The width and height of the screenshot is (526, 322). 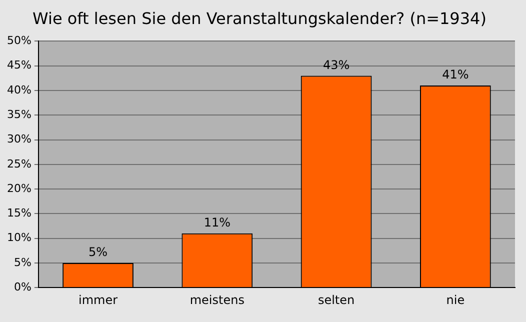 I want to click on y-tick-label: 50%, so click(x=19, y=41).